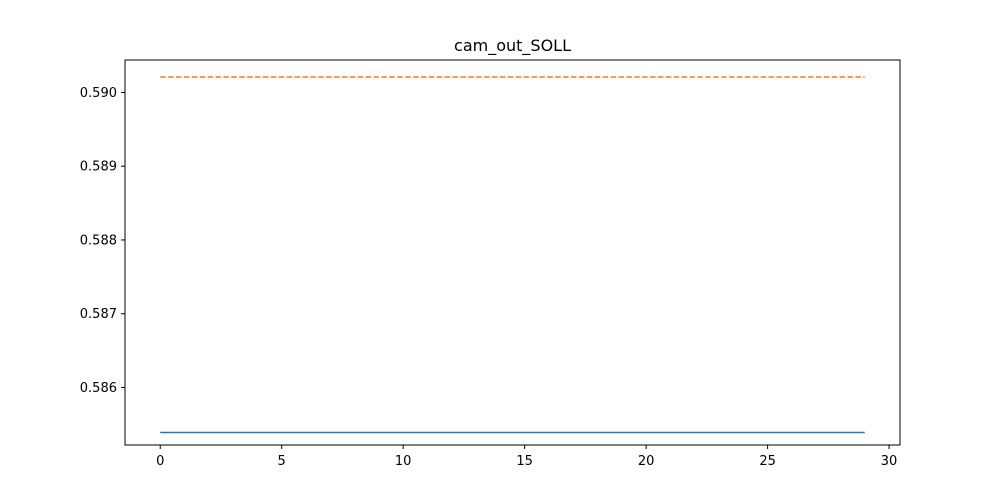 The width and height of the screenshot is (1000, 500). What do you see at coordinates (646, 461) in the screenshot?
I see `x-tick-label: 20` at bounding box center [646, 461].